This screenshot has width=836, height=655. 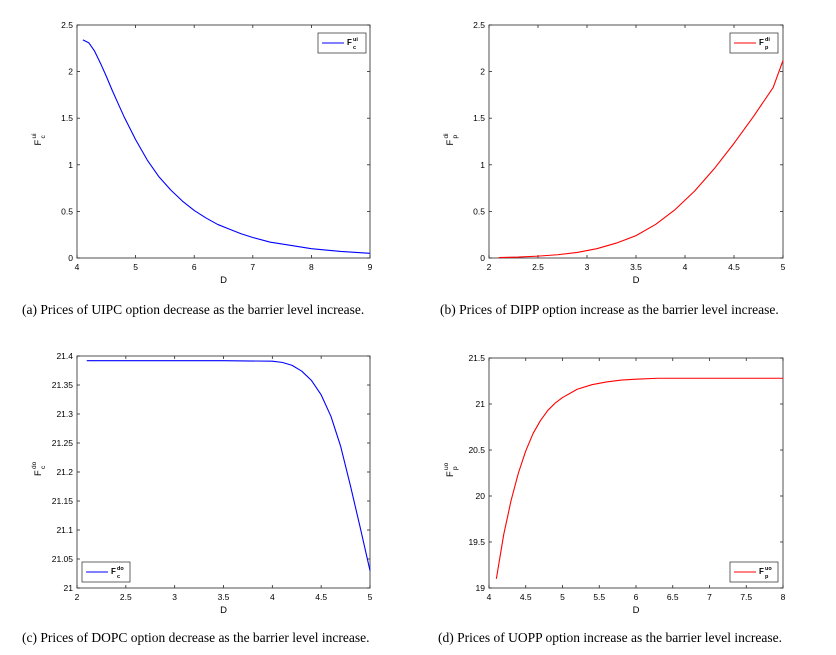 I want to click on chart-c-ytick-label: 21.25, so click(x=63, y=443).